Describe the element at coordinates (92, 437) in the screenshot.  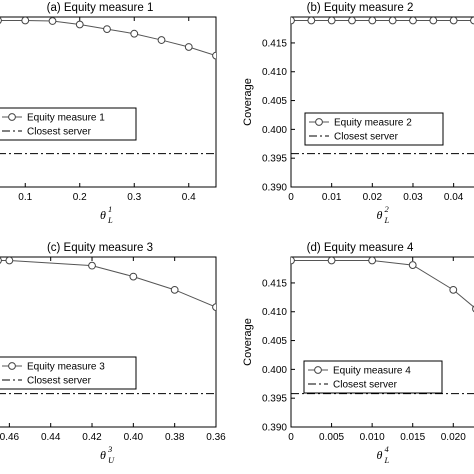
I see `x-tick-label: 0.42` at that location.